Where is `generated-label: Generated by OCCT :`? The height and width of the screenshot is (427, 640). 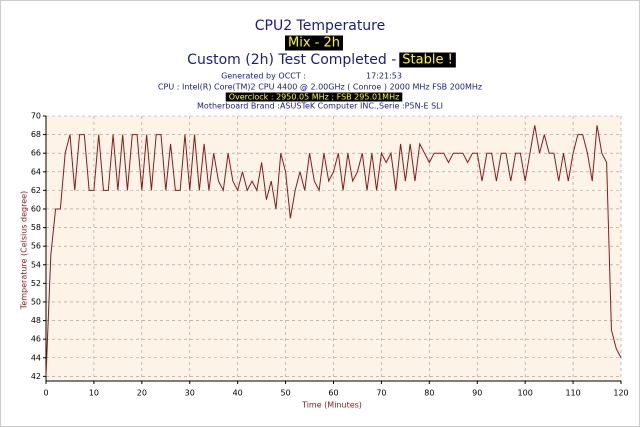
generated-label: Generated by OCCT : is located at coordinates (263, 76).